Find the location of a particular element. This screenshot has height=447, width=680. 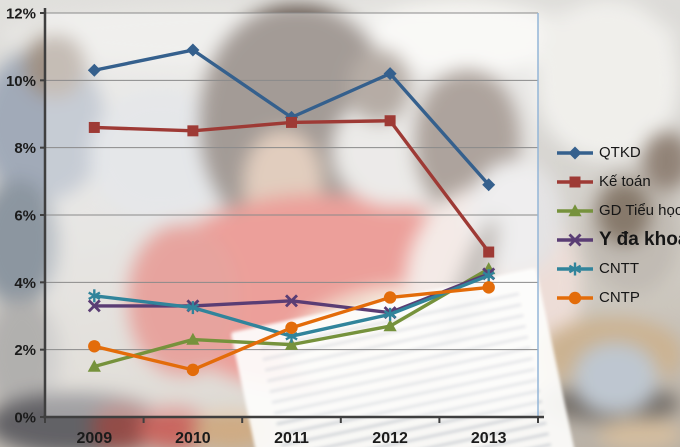

y-tick-label: 4% is located at coordinates (25, 283).